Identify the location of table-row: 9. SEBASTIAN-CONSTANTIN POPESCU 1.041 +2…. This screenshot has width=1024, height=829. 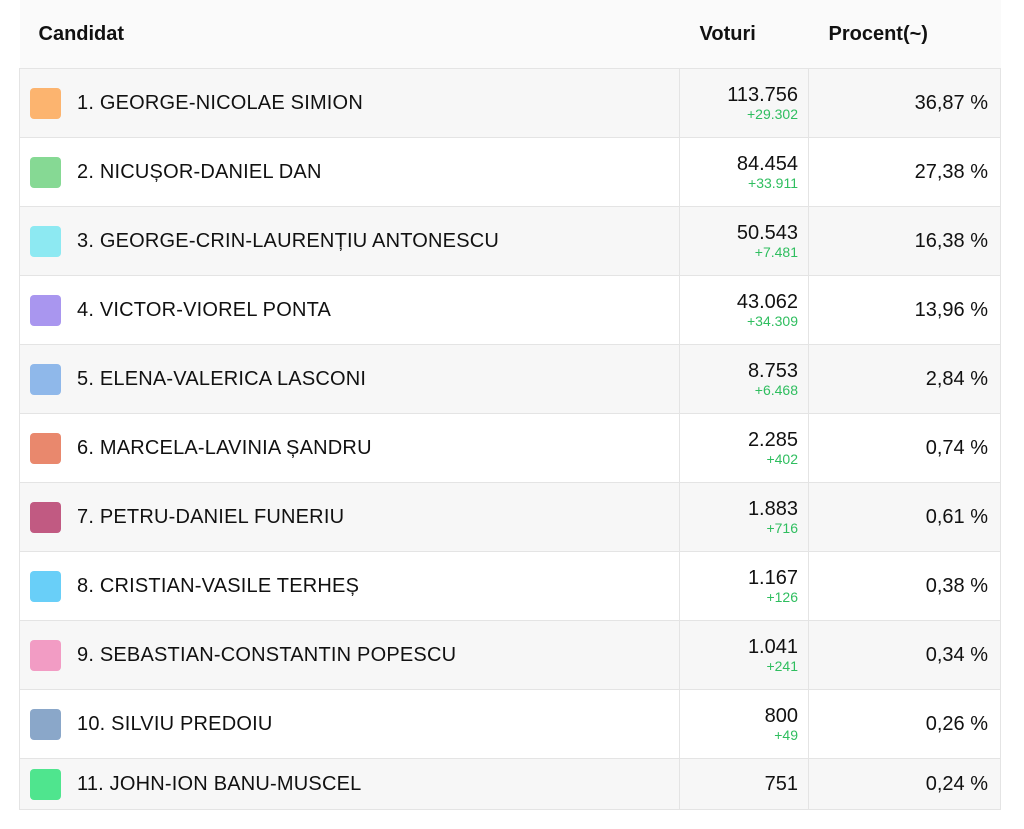
(510, 655).